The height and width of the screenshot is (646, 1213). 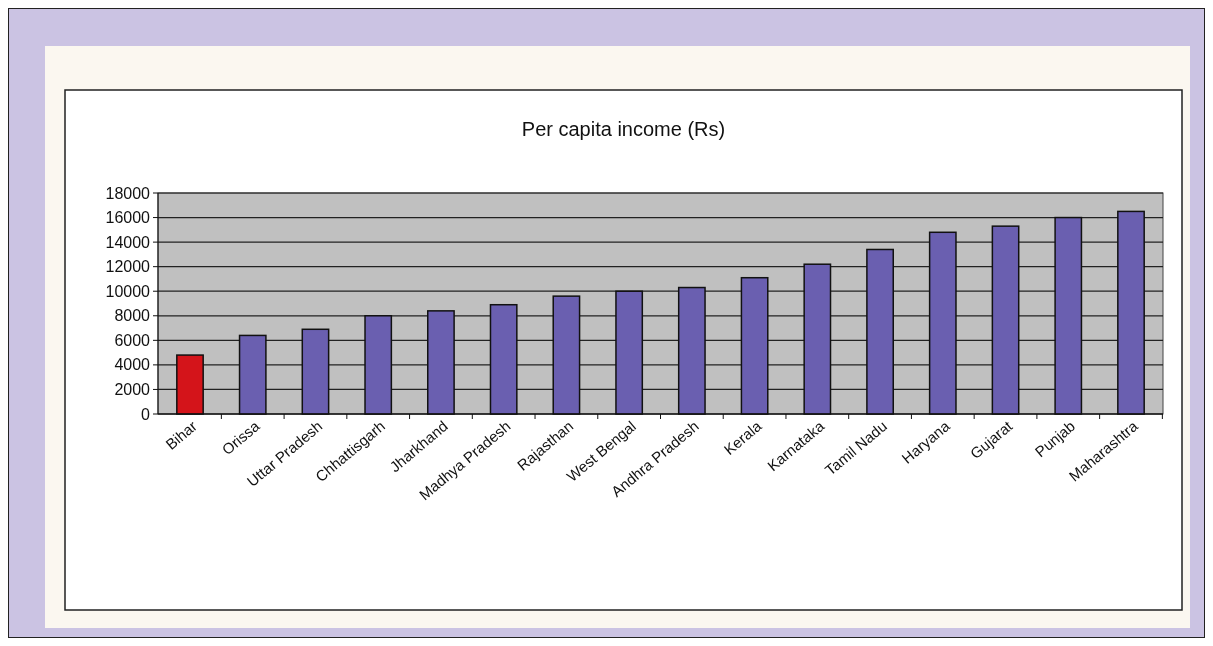 What do you see at coordinates (623, 129) in the screenshot?
I see `chart-title: Per capita income (Rs)` at bounding box center [623, 129].